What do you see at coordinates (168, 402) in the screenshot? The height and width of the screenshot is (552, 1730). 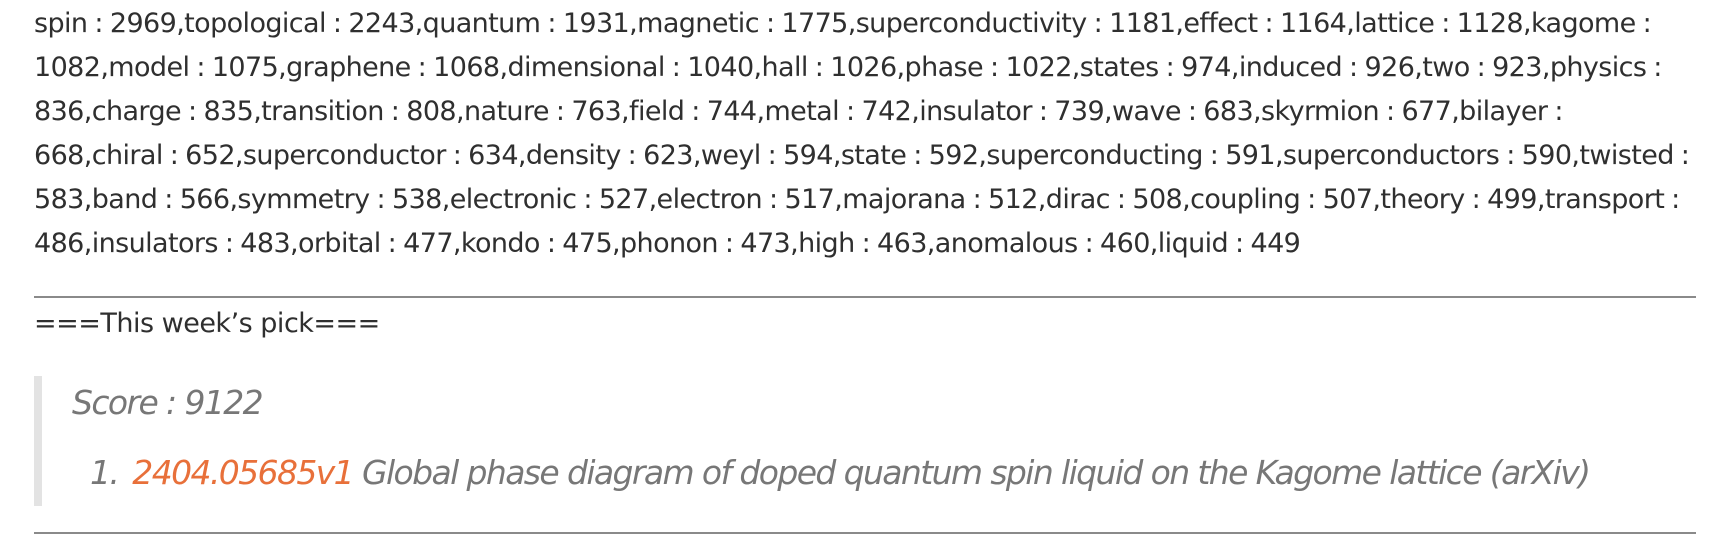 I see `pick-score: Score : 9122` at bounding box center [168, 402].